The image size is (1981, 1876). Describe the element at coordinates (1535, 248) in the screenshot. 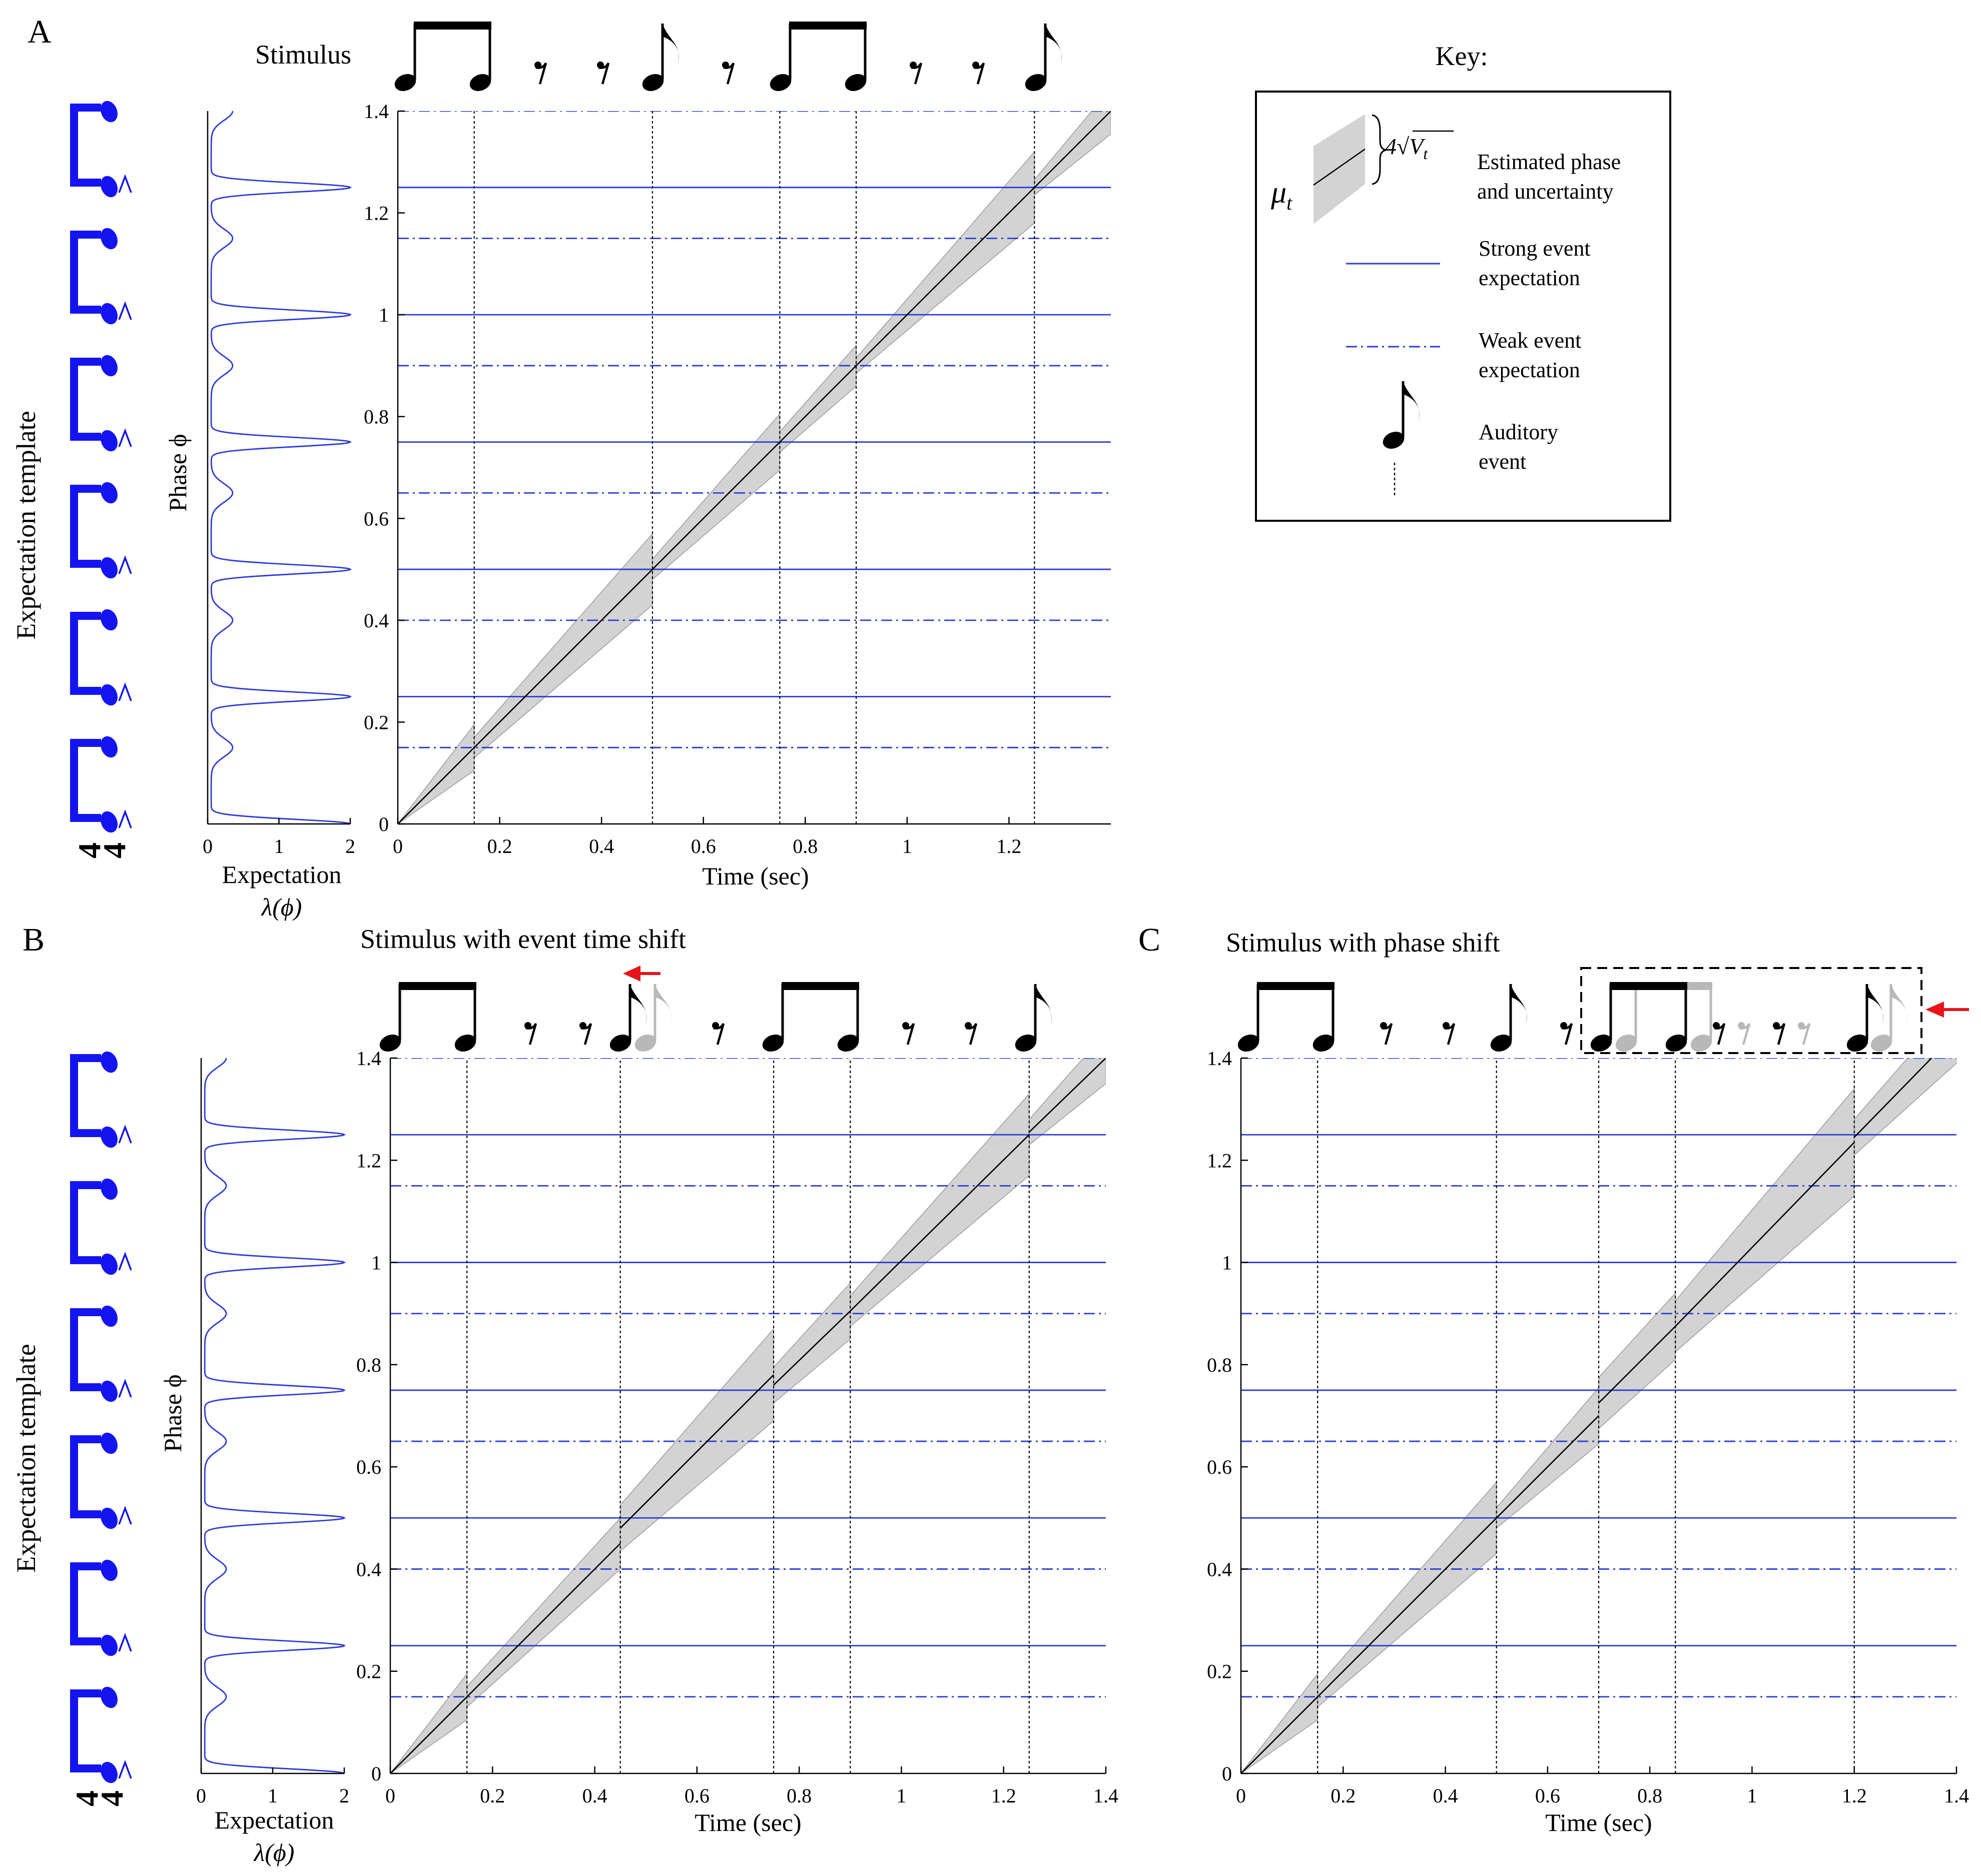

I see `key-strong-line1: Strong event` at that location.